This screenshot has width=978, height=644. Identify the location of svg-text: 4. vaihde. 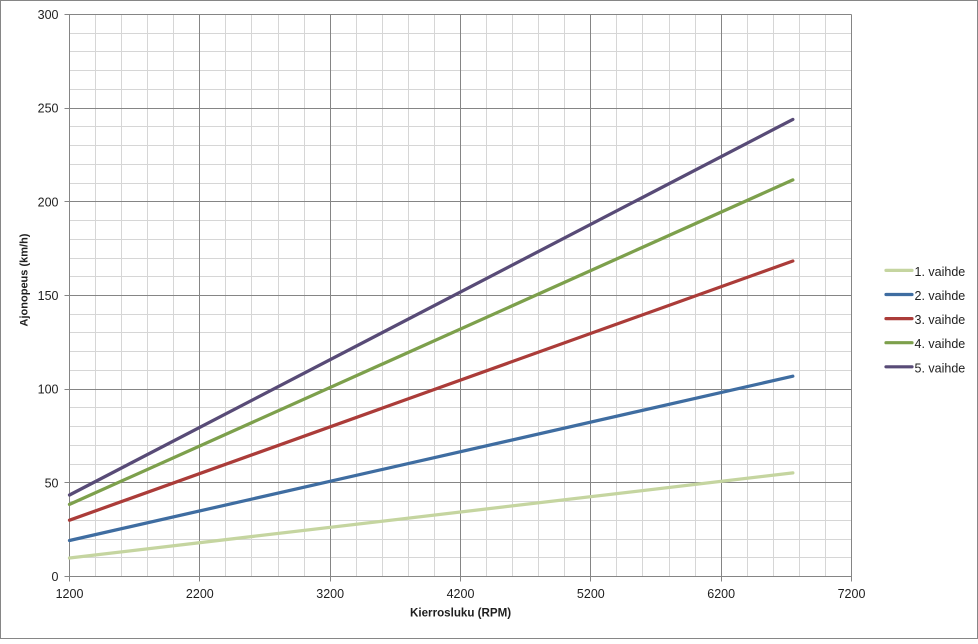
(940, 344).